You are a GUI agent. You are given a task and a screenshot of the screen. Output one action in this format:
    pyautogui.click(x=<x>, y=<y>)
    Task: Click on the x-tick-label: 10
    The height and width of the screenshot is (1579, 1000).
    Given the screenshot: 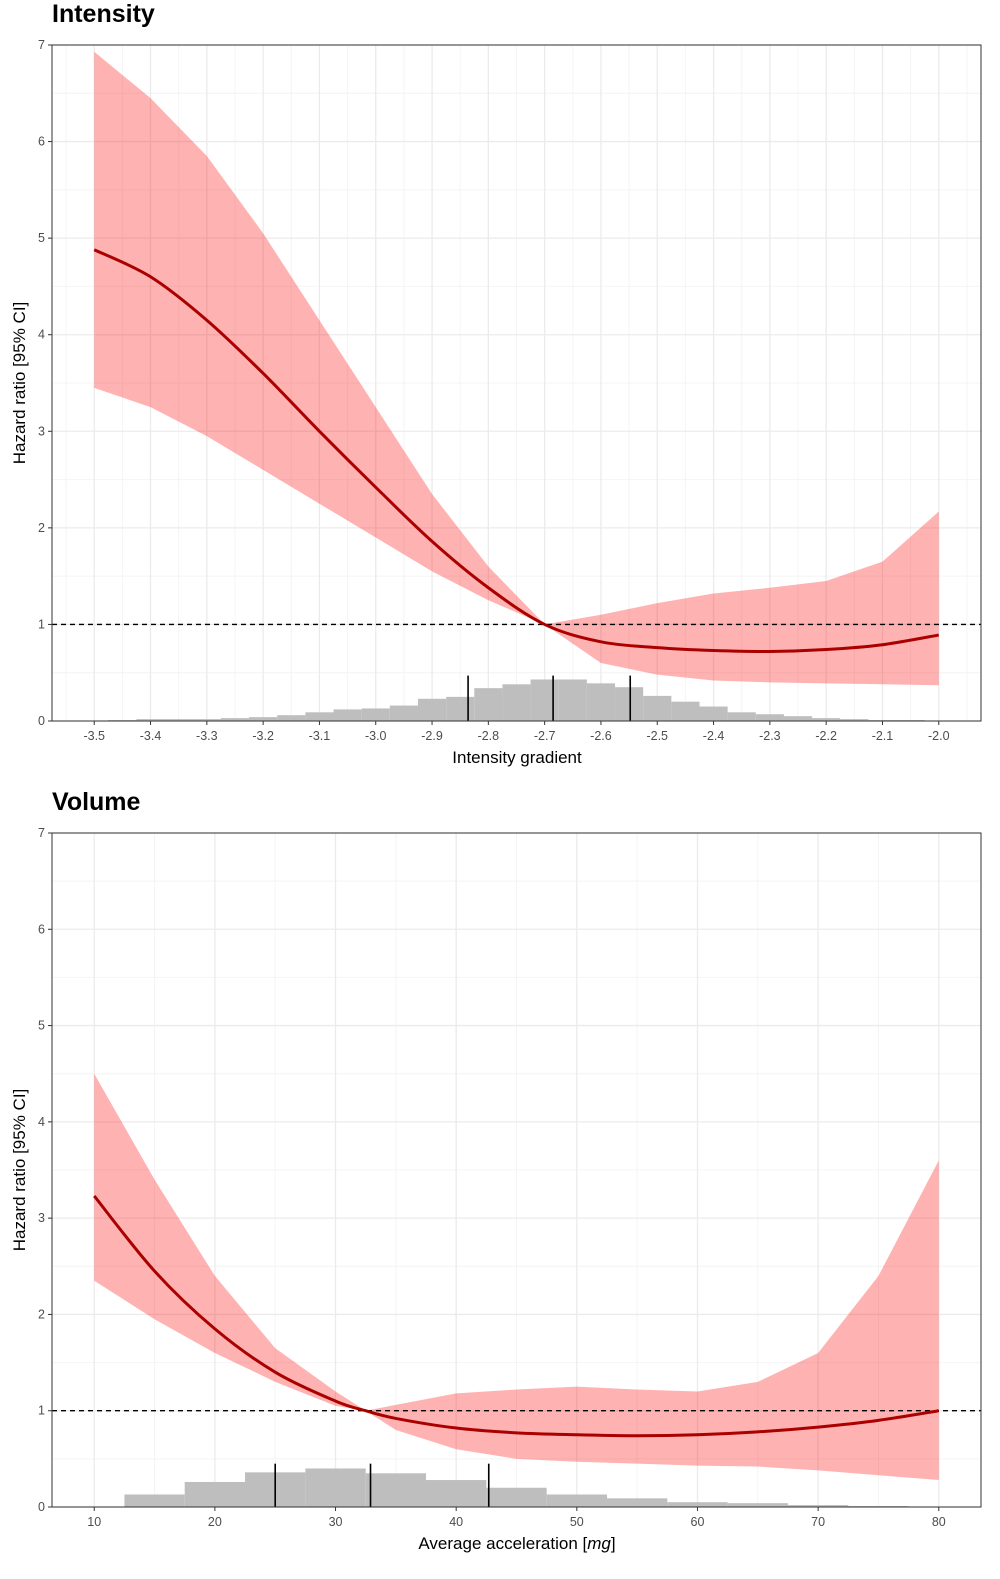 What is the action you would take?
    pyautogui.click(x=94, y=1522)
    